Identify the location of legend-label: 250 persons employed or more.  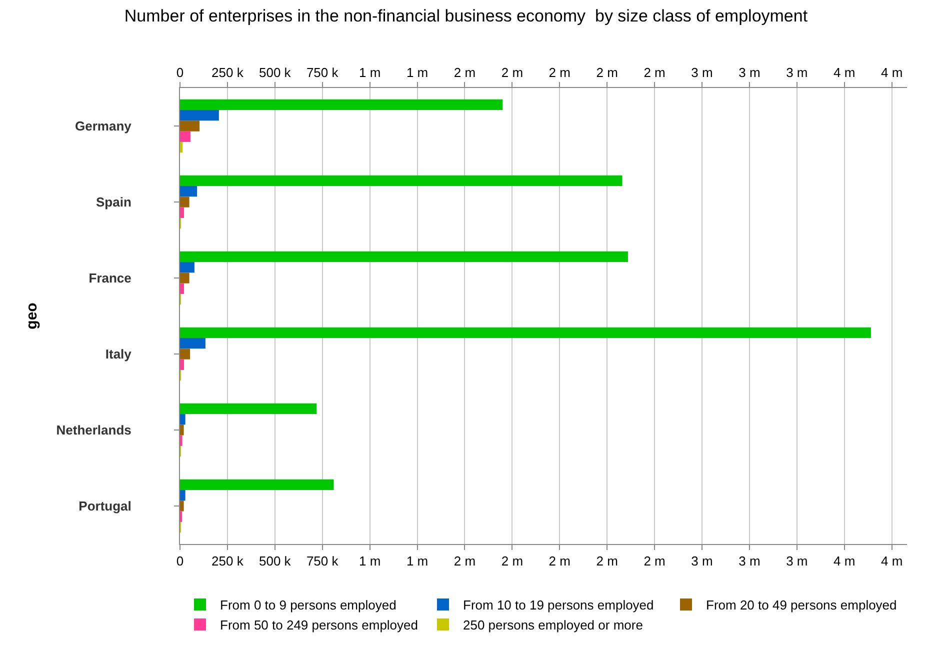
(553, 625).